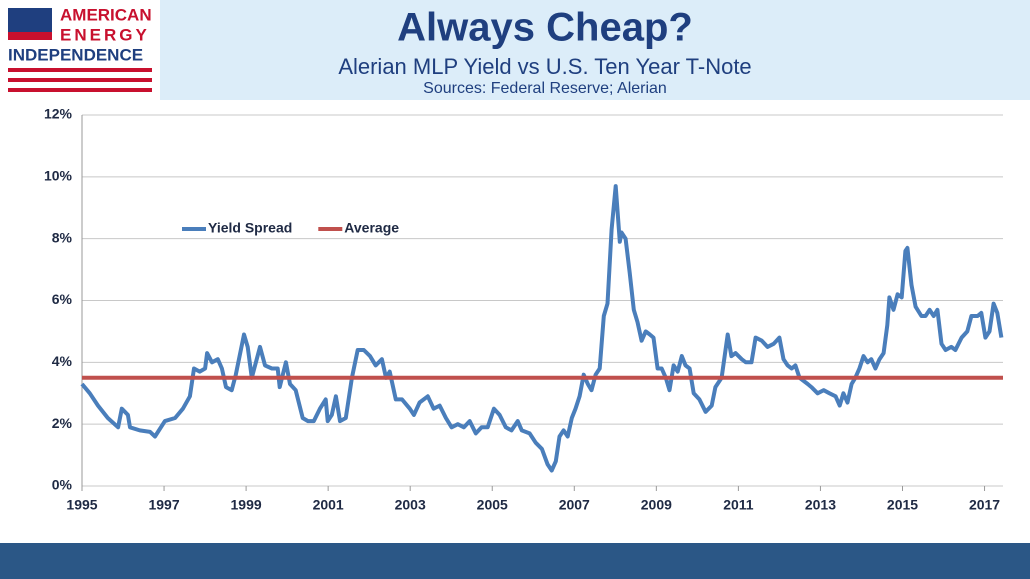 The width and height of the screenshot is (1030, 579). I want to click on x-tick-label: 2009, so click(656, 505).